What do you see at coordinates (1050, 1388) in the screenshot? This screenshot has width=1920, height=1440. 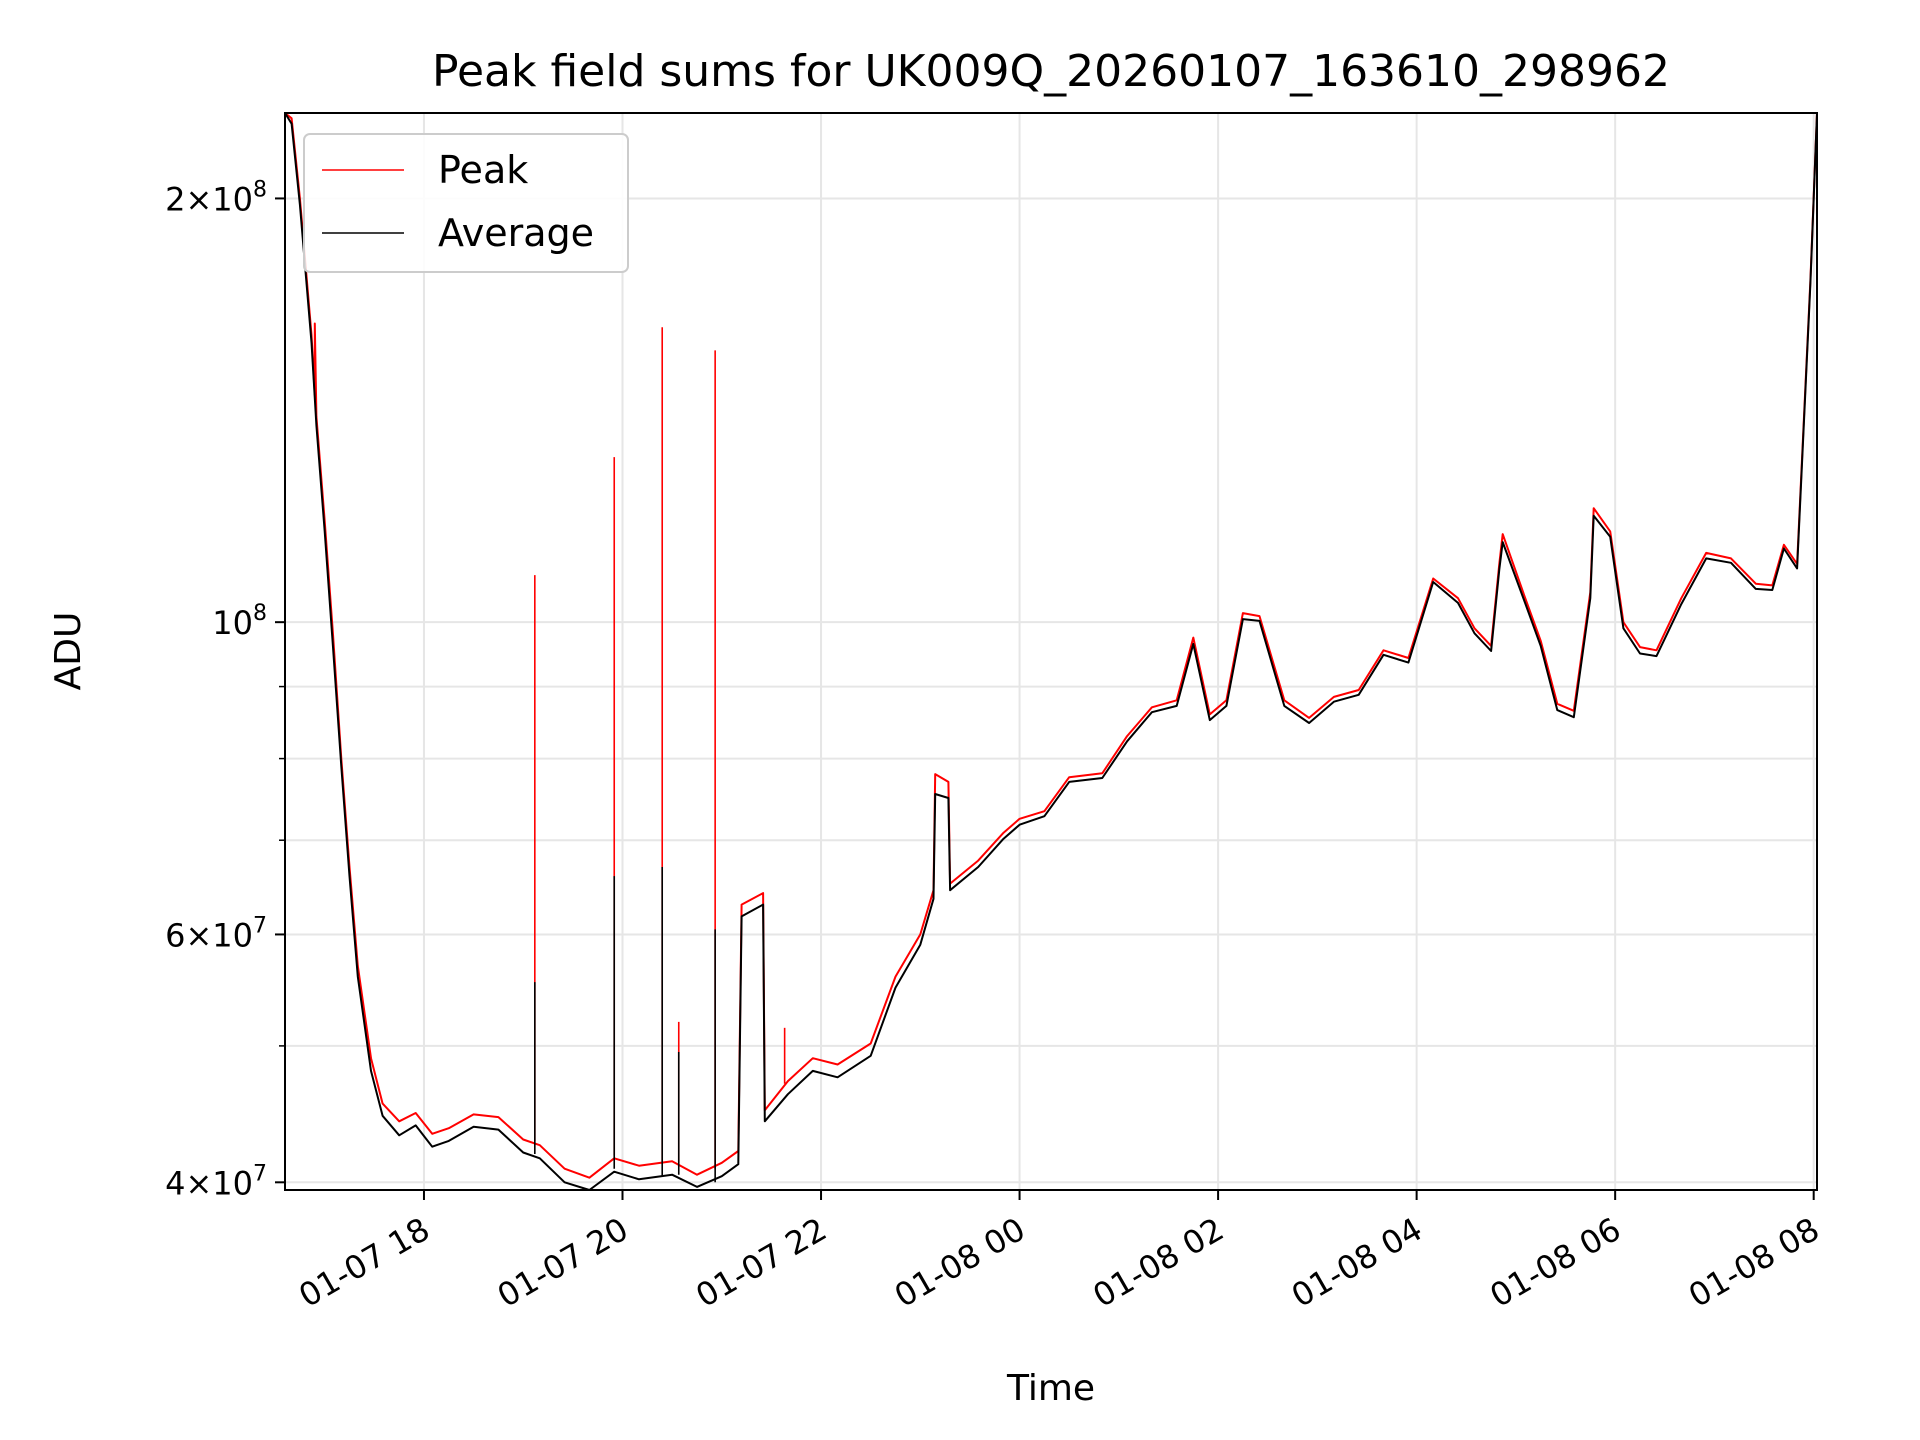 I see `x-axis-label: Time` at bounding box center [1050, 1388].